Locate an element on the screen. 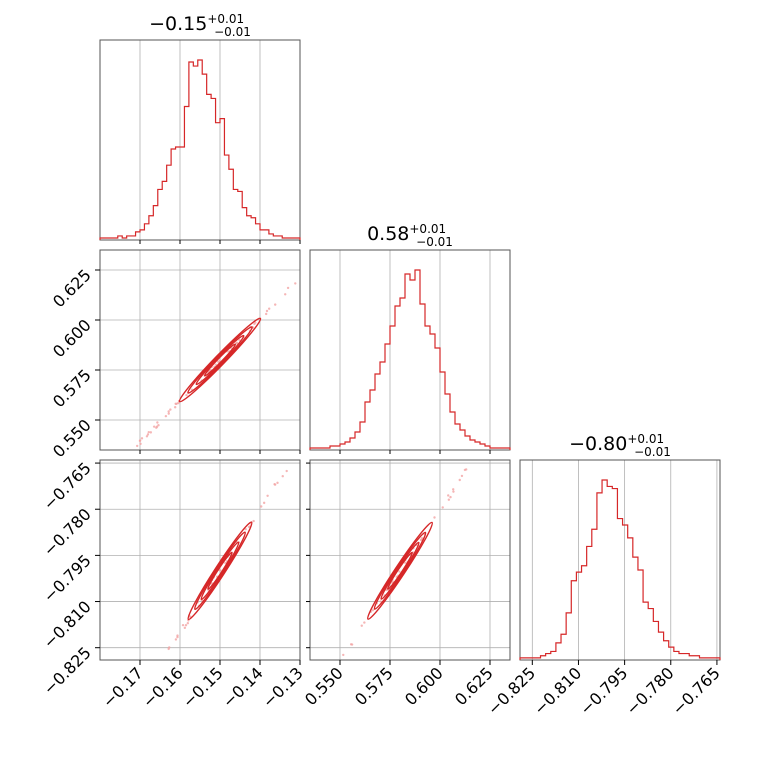 The width and height of the screenshot is (760, 760). x-tick-label-0: −0.13 is located at coordinates (283, 687).